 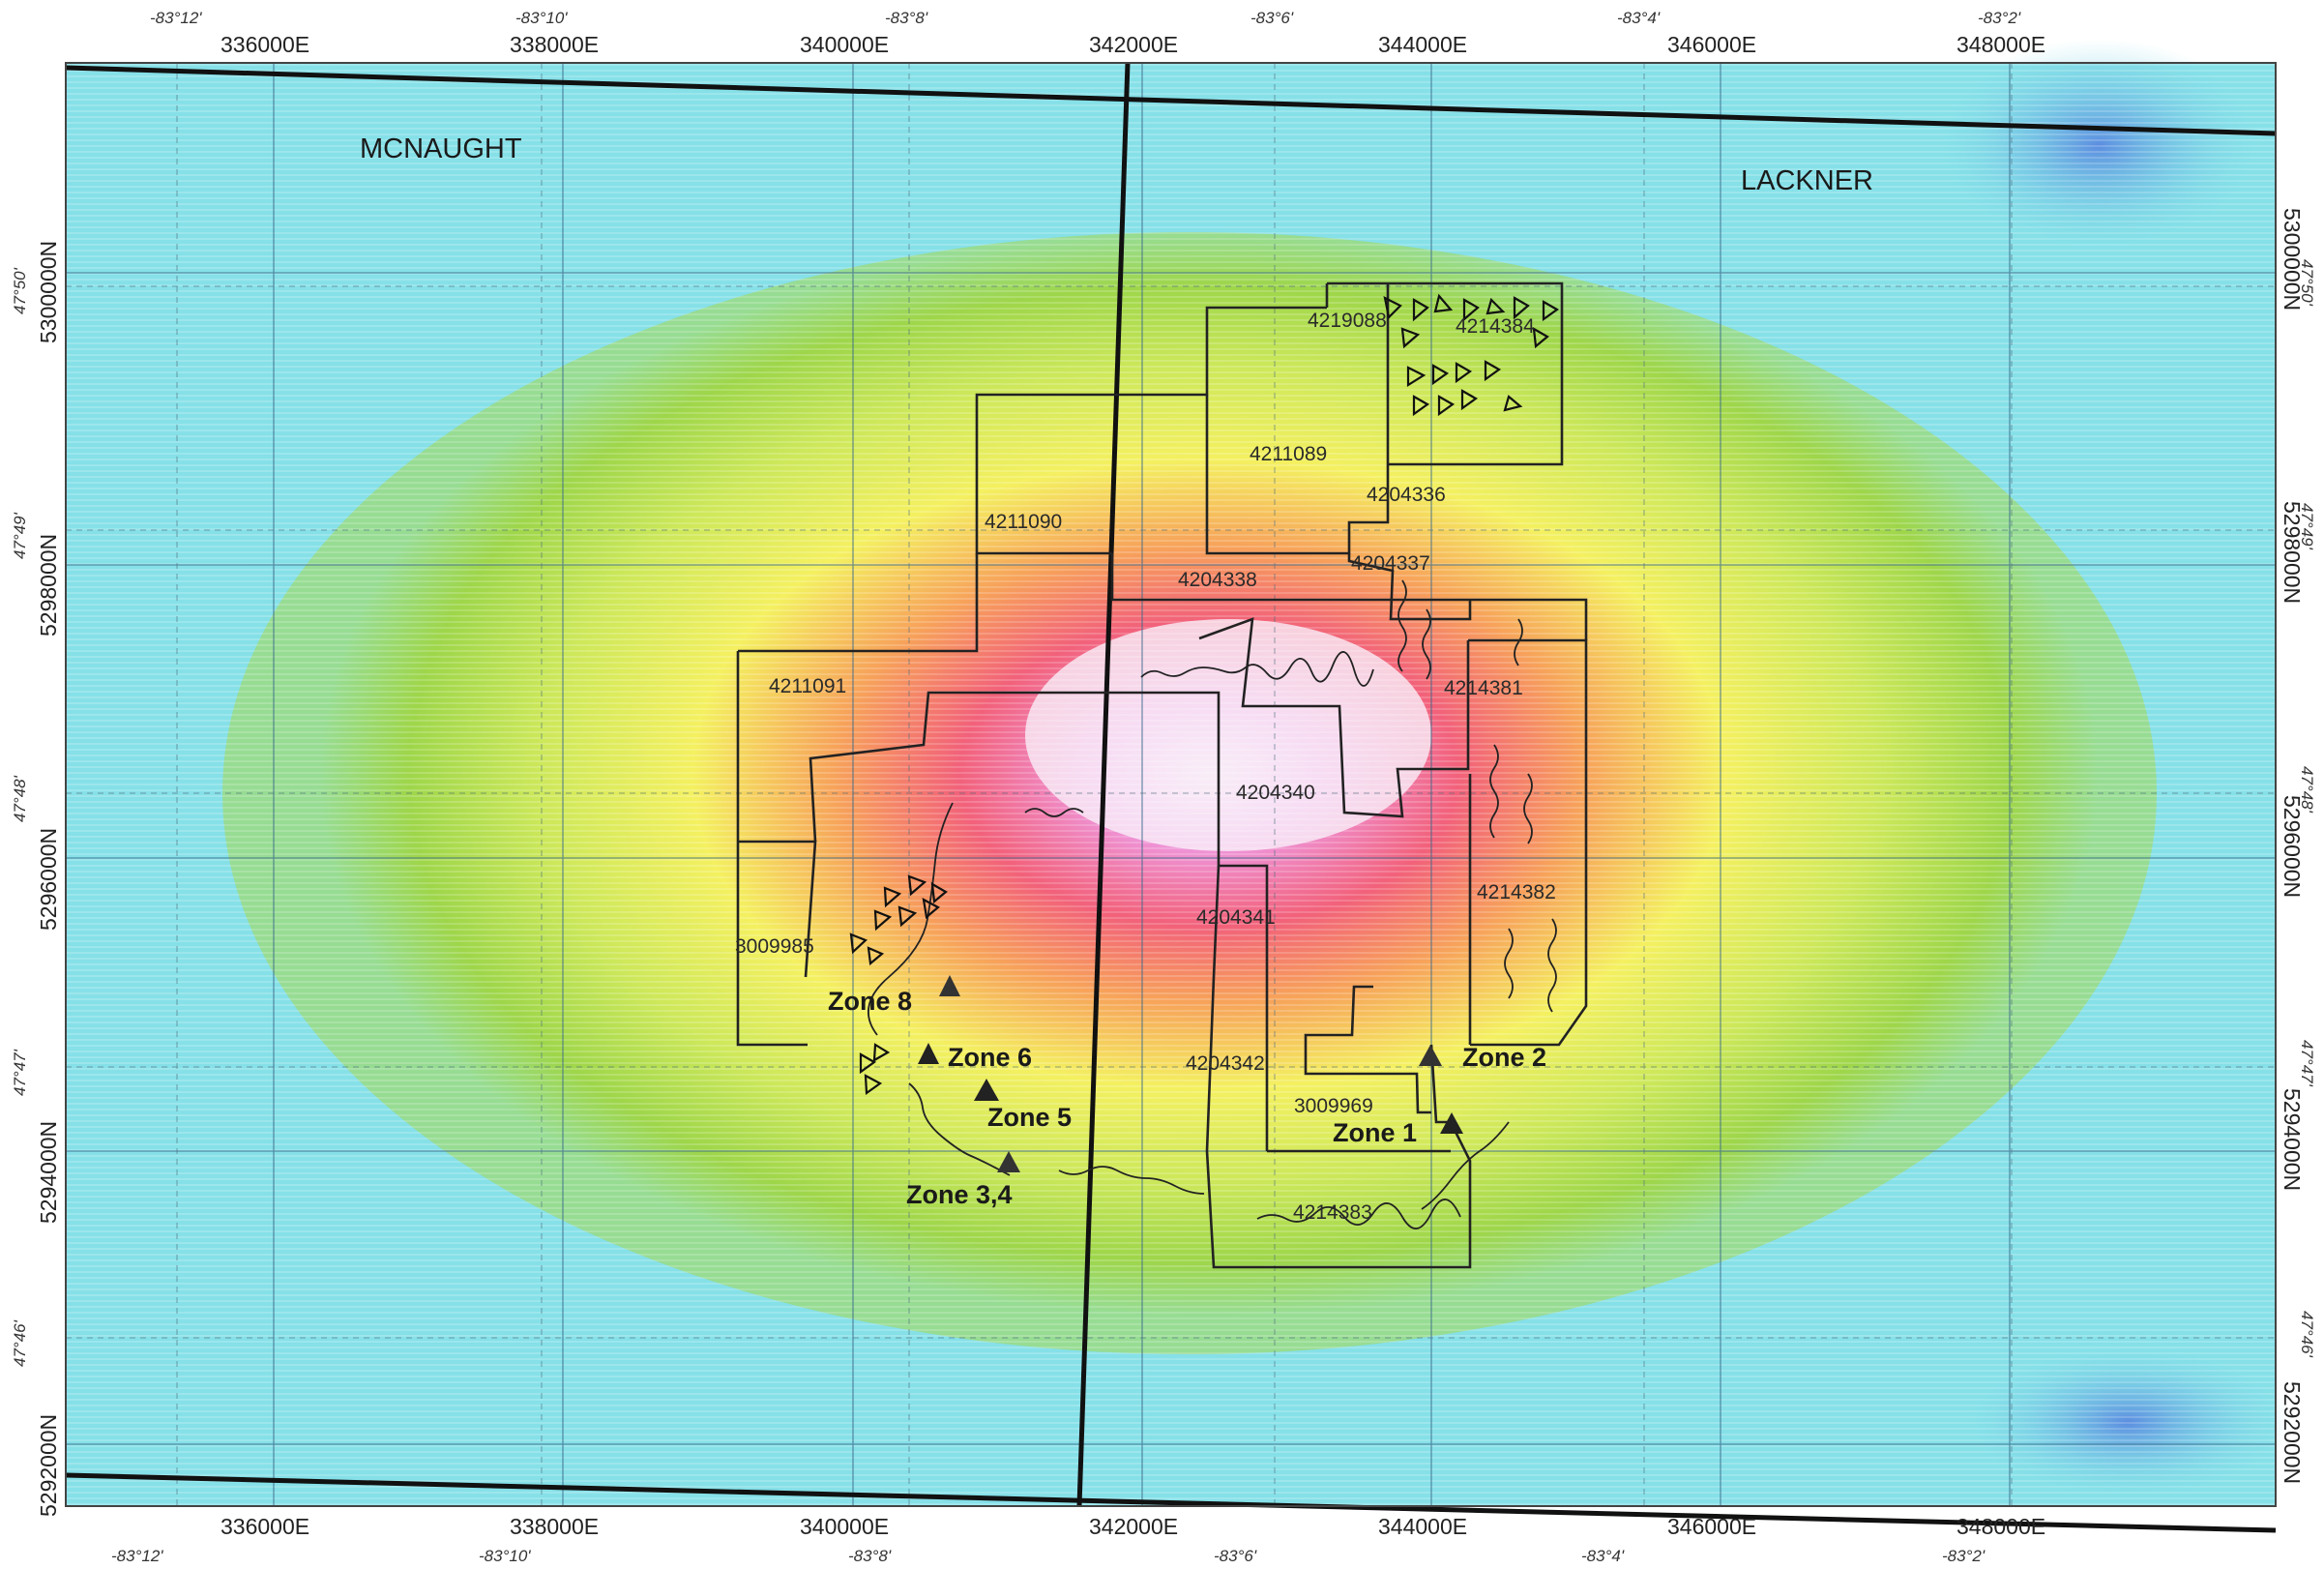 What do you see at coordinates (986, 1090) in the screenshot?
I see `zone-5-marker` at bounding box center [986, 1090].